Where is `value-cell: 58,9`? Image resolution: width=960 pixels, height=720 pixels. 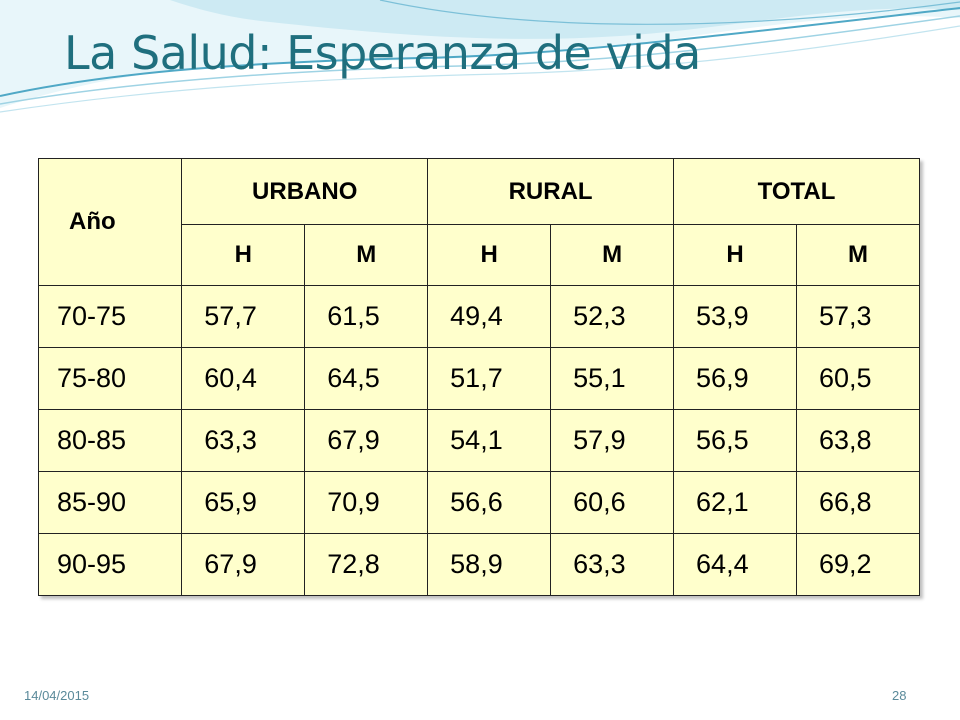 value-cell: 58,9 is located at coordinates (489, 564).